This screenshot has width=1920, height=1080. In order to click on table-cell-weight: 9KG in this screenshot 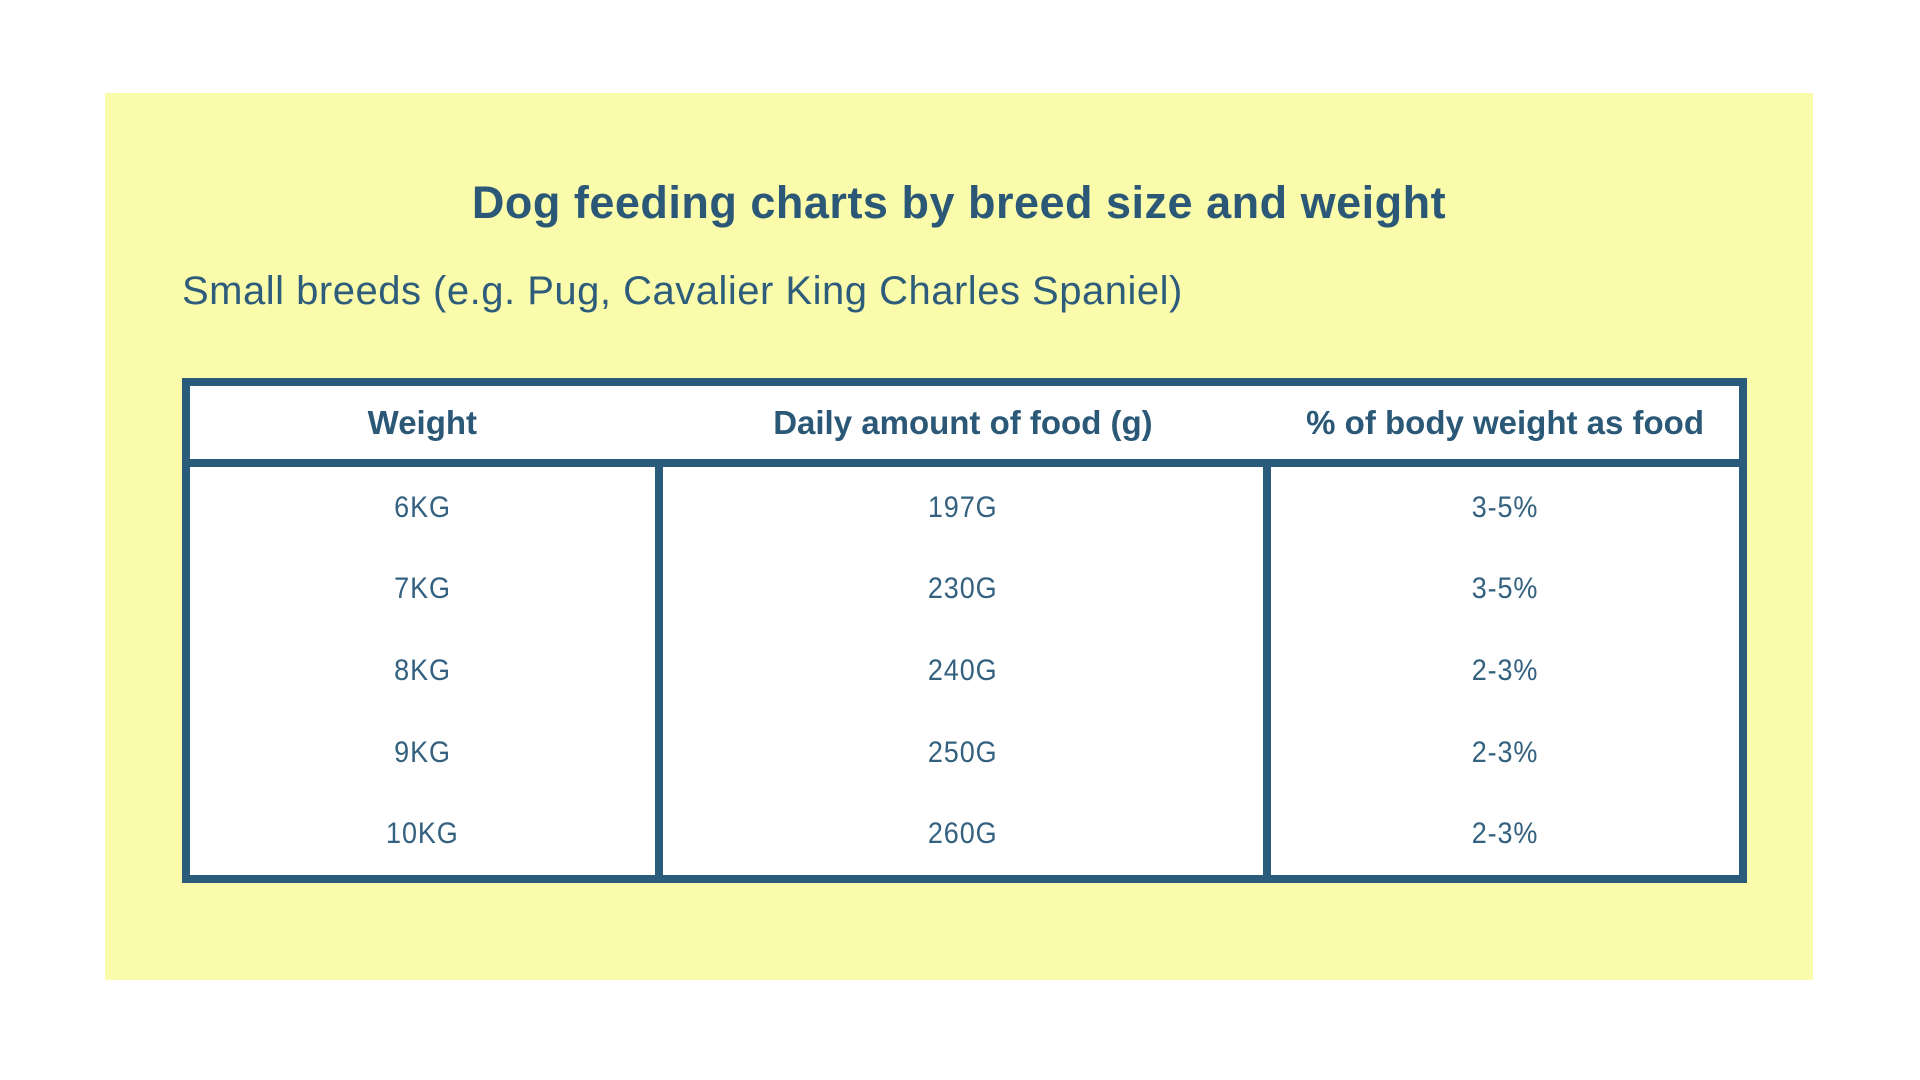, I will do `click(422, 752)`.